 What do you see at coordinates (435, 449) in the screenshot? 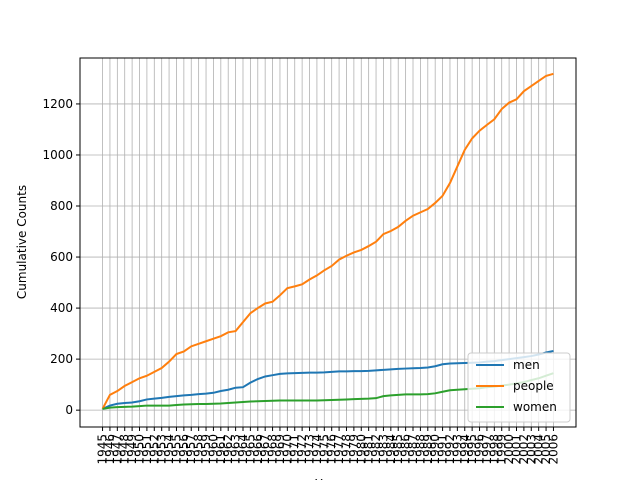
I see `x-tick-label: 1990` at bounding box center [435, 449].